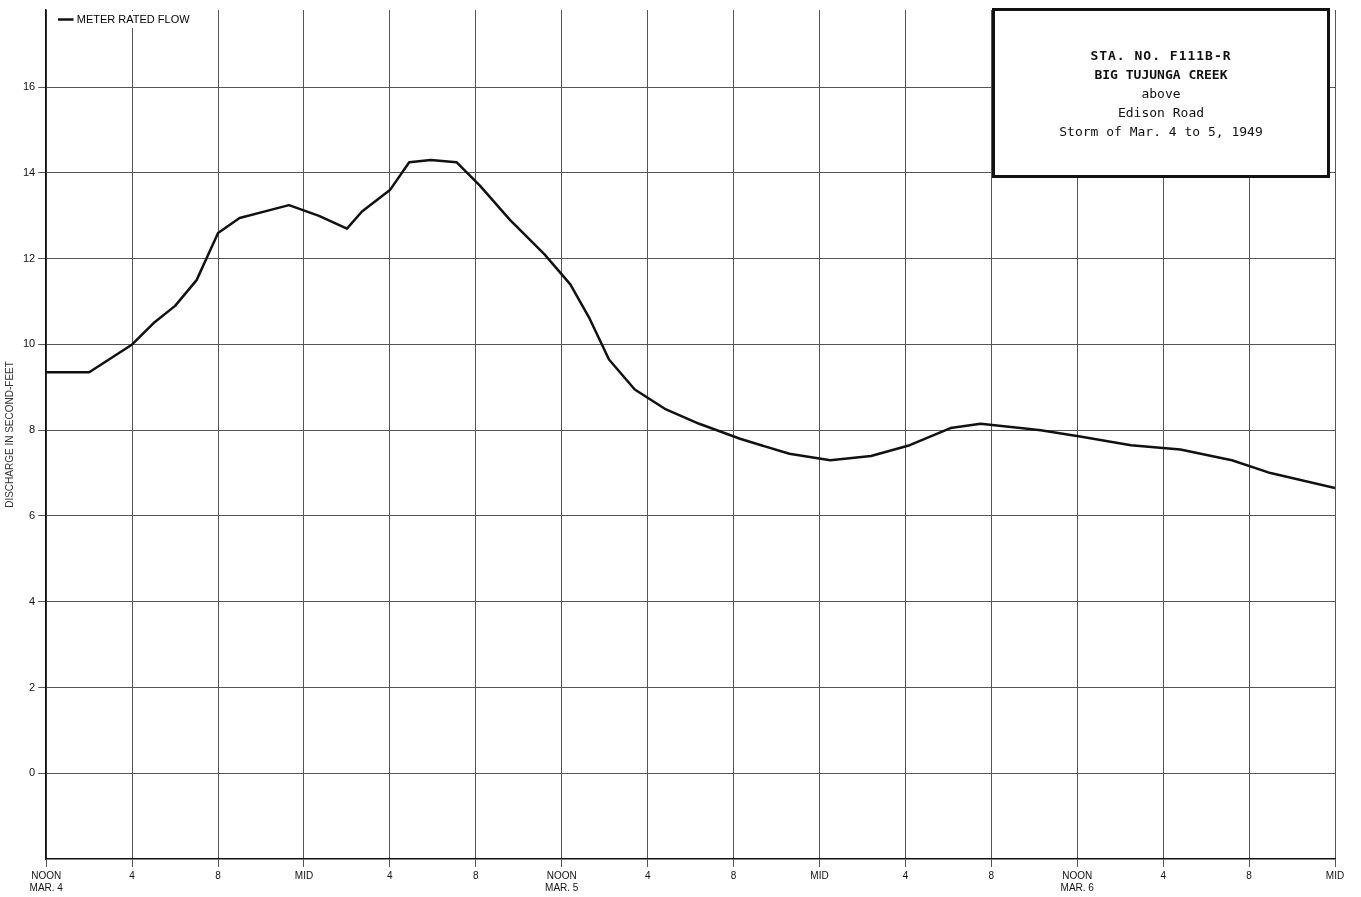 The image size is (1361, 897). Describe the element at coordinates (29, 343) in the screenshot. I see `y-tick-label: 10` at that location.